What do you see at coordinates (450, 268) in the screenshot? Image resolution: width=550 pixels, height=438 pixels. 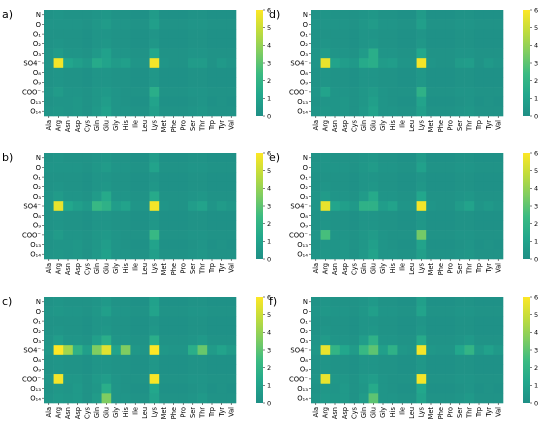 I see `x-tick-label: Pro` at bounding box center [450, 268].